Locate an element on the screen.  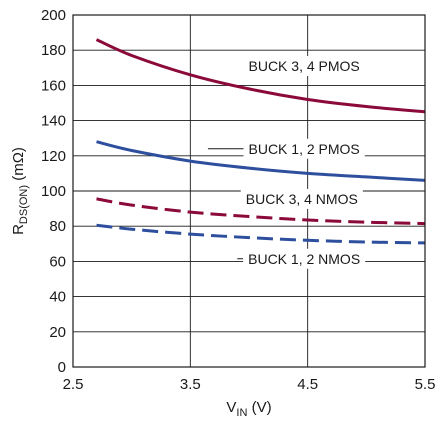
x-axis-title-suffix: (V) is located at coordinates (259, 407).